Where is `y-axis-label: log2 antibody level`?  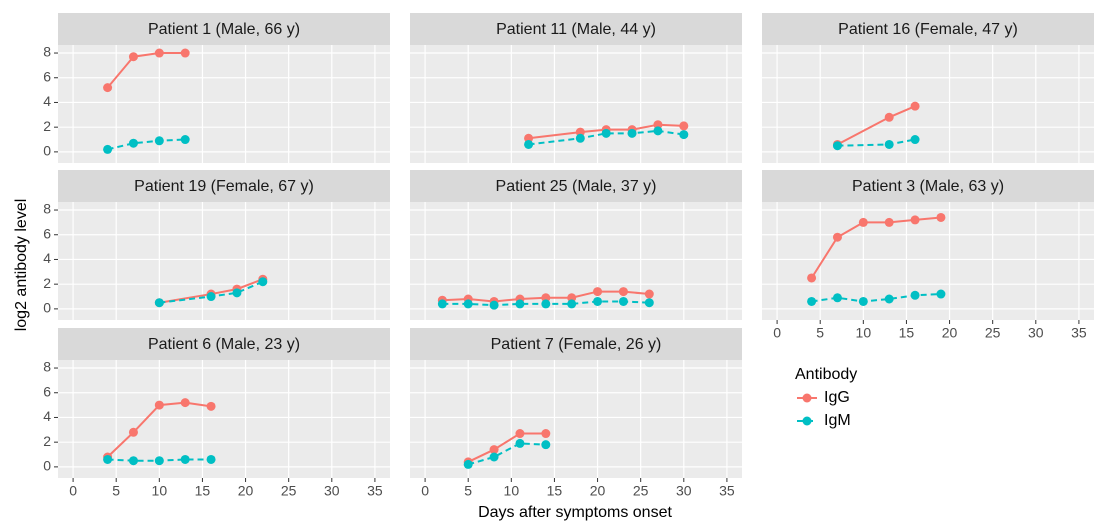 y-axis-label: log2 antibody level is located at coordinates (21, 265).